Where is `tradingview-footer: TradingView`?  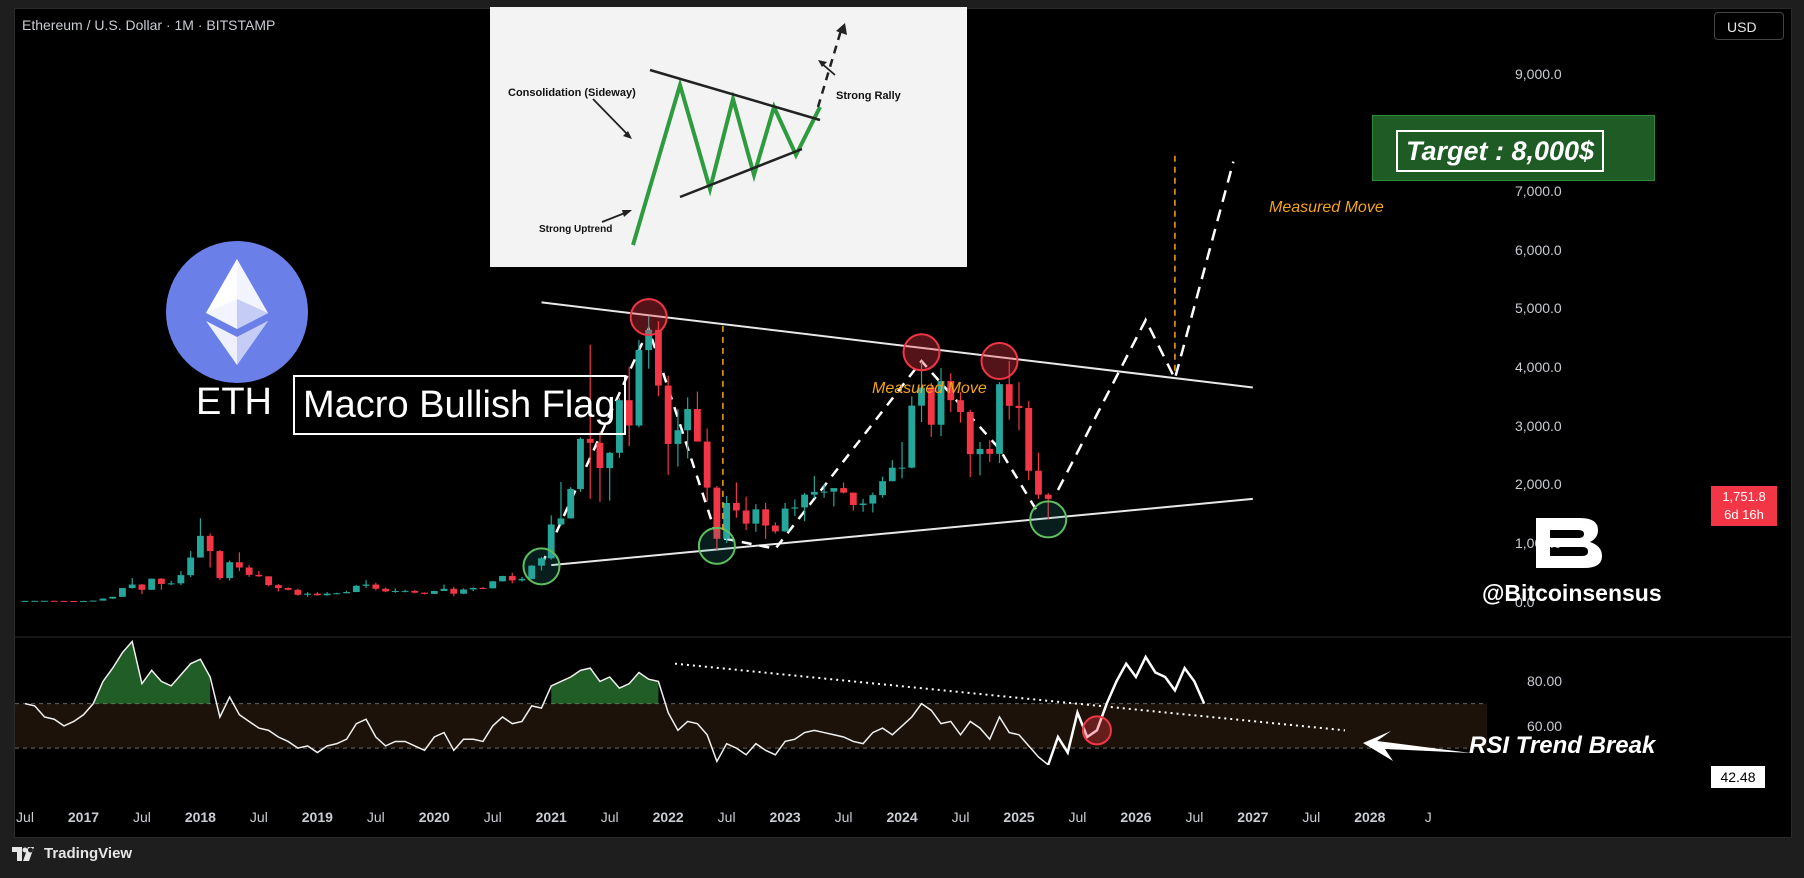 tradingview-footer: TradingView is located at coordinates (72, 853).